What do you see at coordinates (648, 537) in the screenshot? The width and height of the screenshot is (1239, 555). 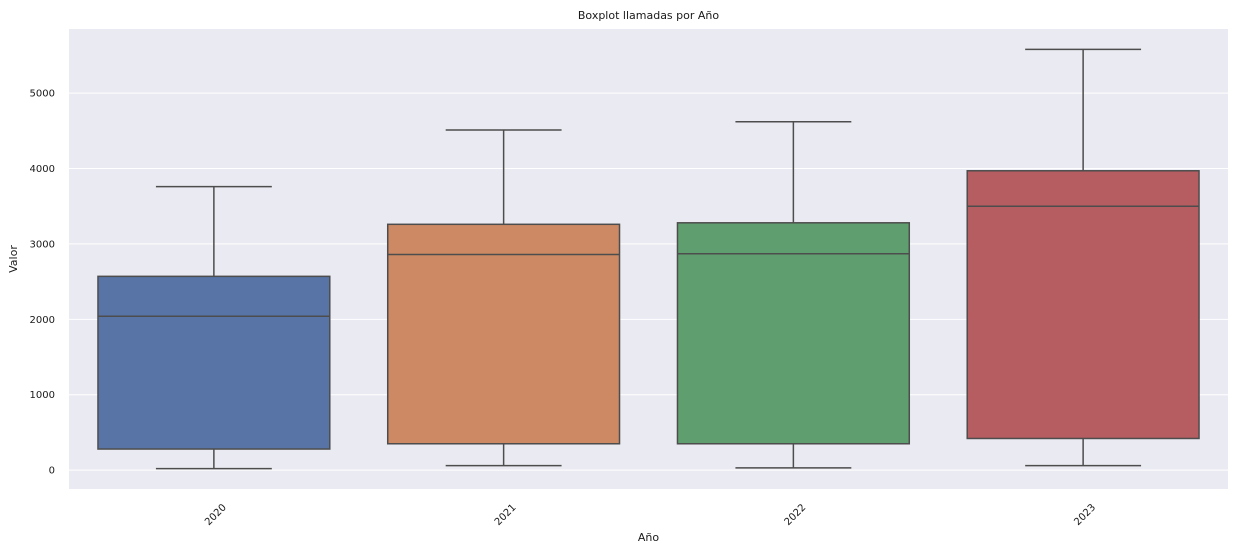 I see `x-axis-label: Año` at bounding box center [648, 537].